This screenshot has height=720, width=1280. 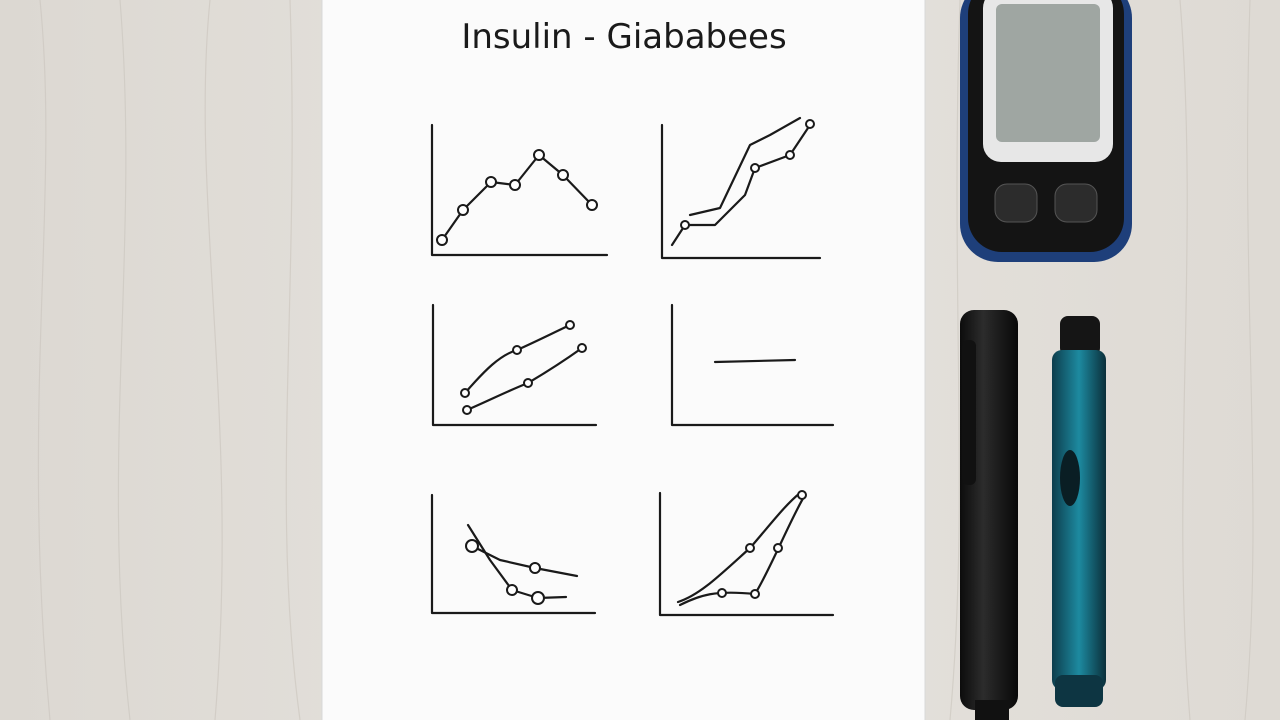 I want to click on glucose-meter, so click(x=1046, y=131).